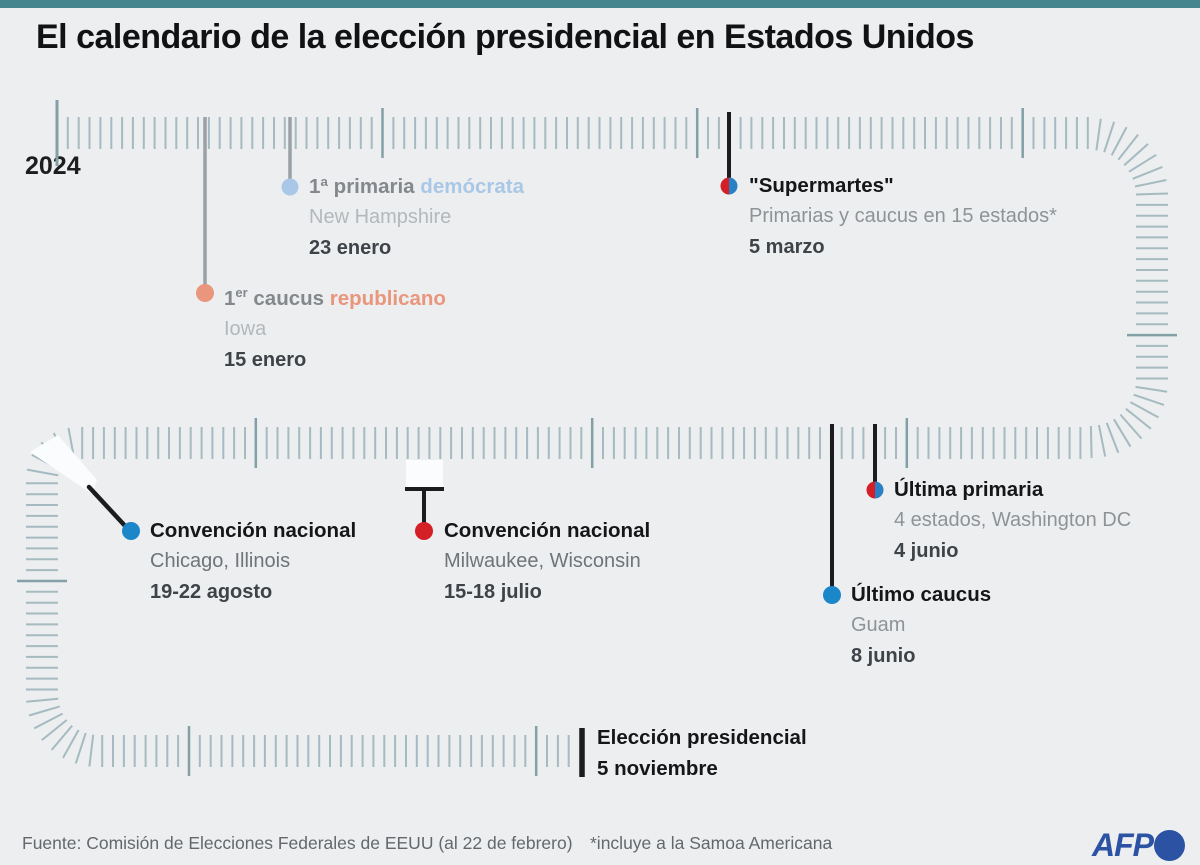 This screenshot has width=1200, height=865. What do you see at coordinates (542, 561) in the screenshot?
I see `event-place: Milwaukee, Wisconsin` at bounding box center [542, 561].